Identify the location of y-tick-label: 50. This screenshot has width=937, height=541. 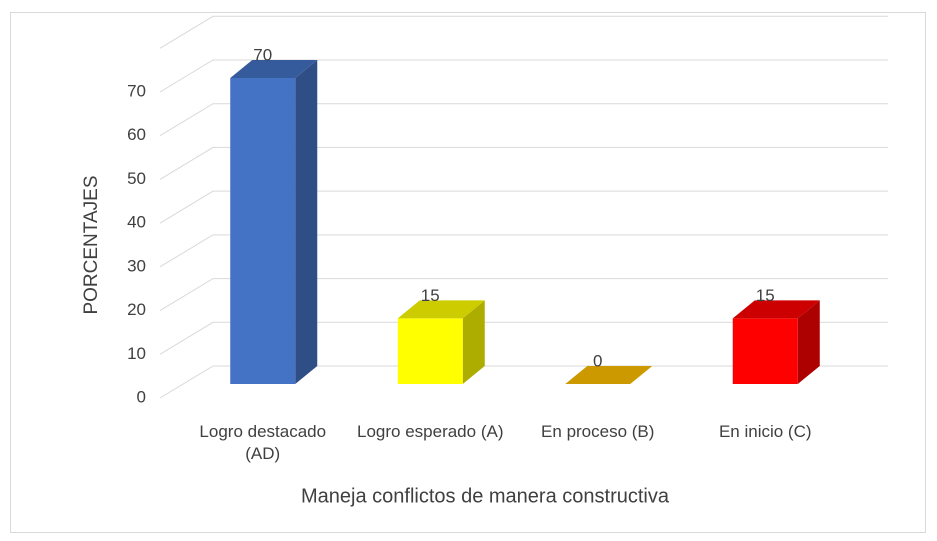
(136, 178).